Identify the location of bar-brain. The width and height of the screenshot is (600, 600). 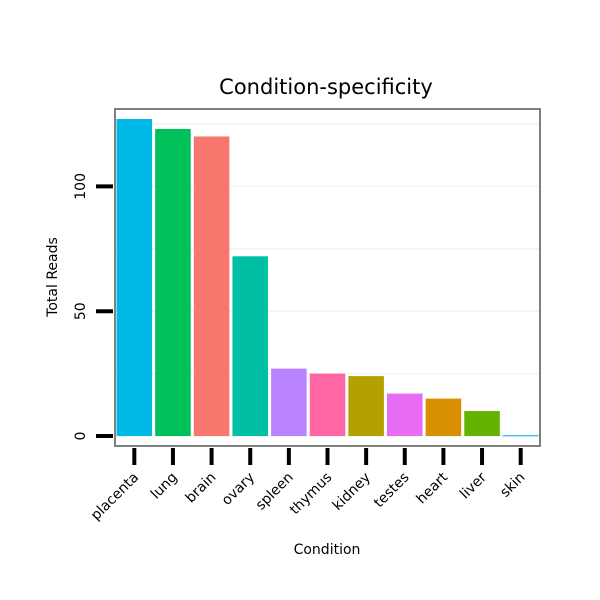
(211, 286).